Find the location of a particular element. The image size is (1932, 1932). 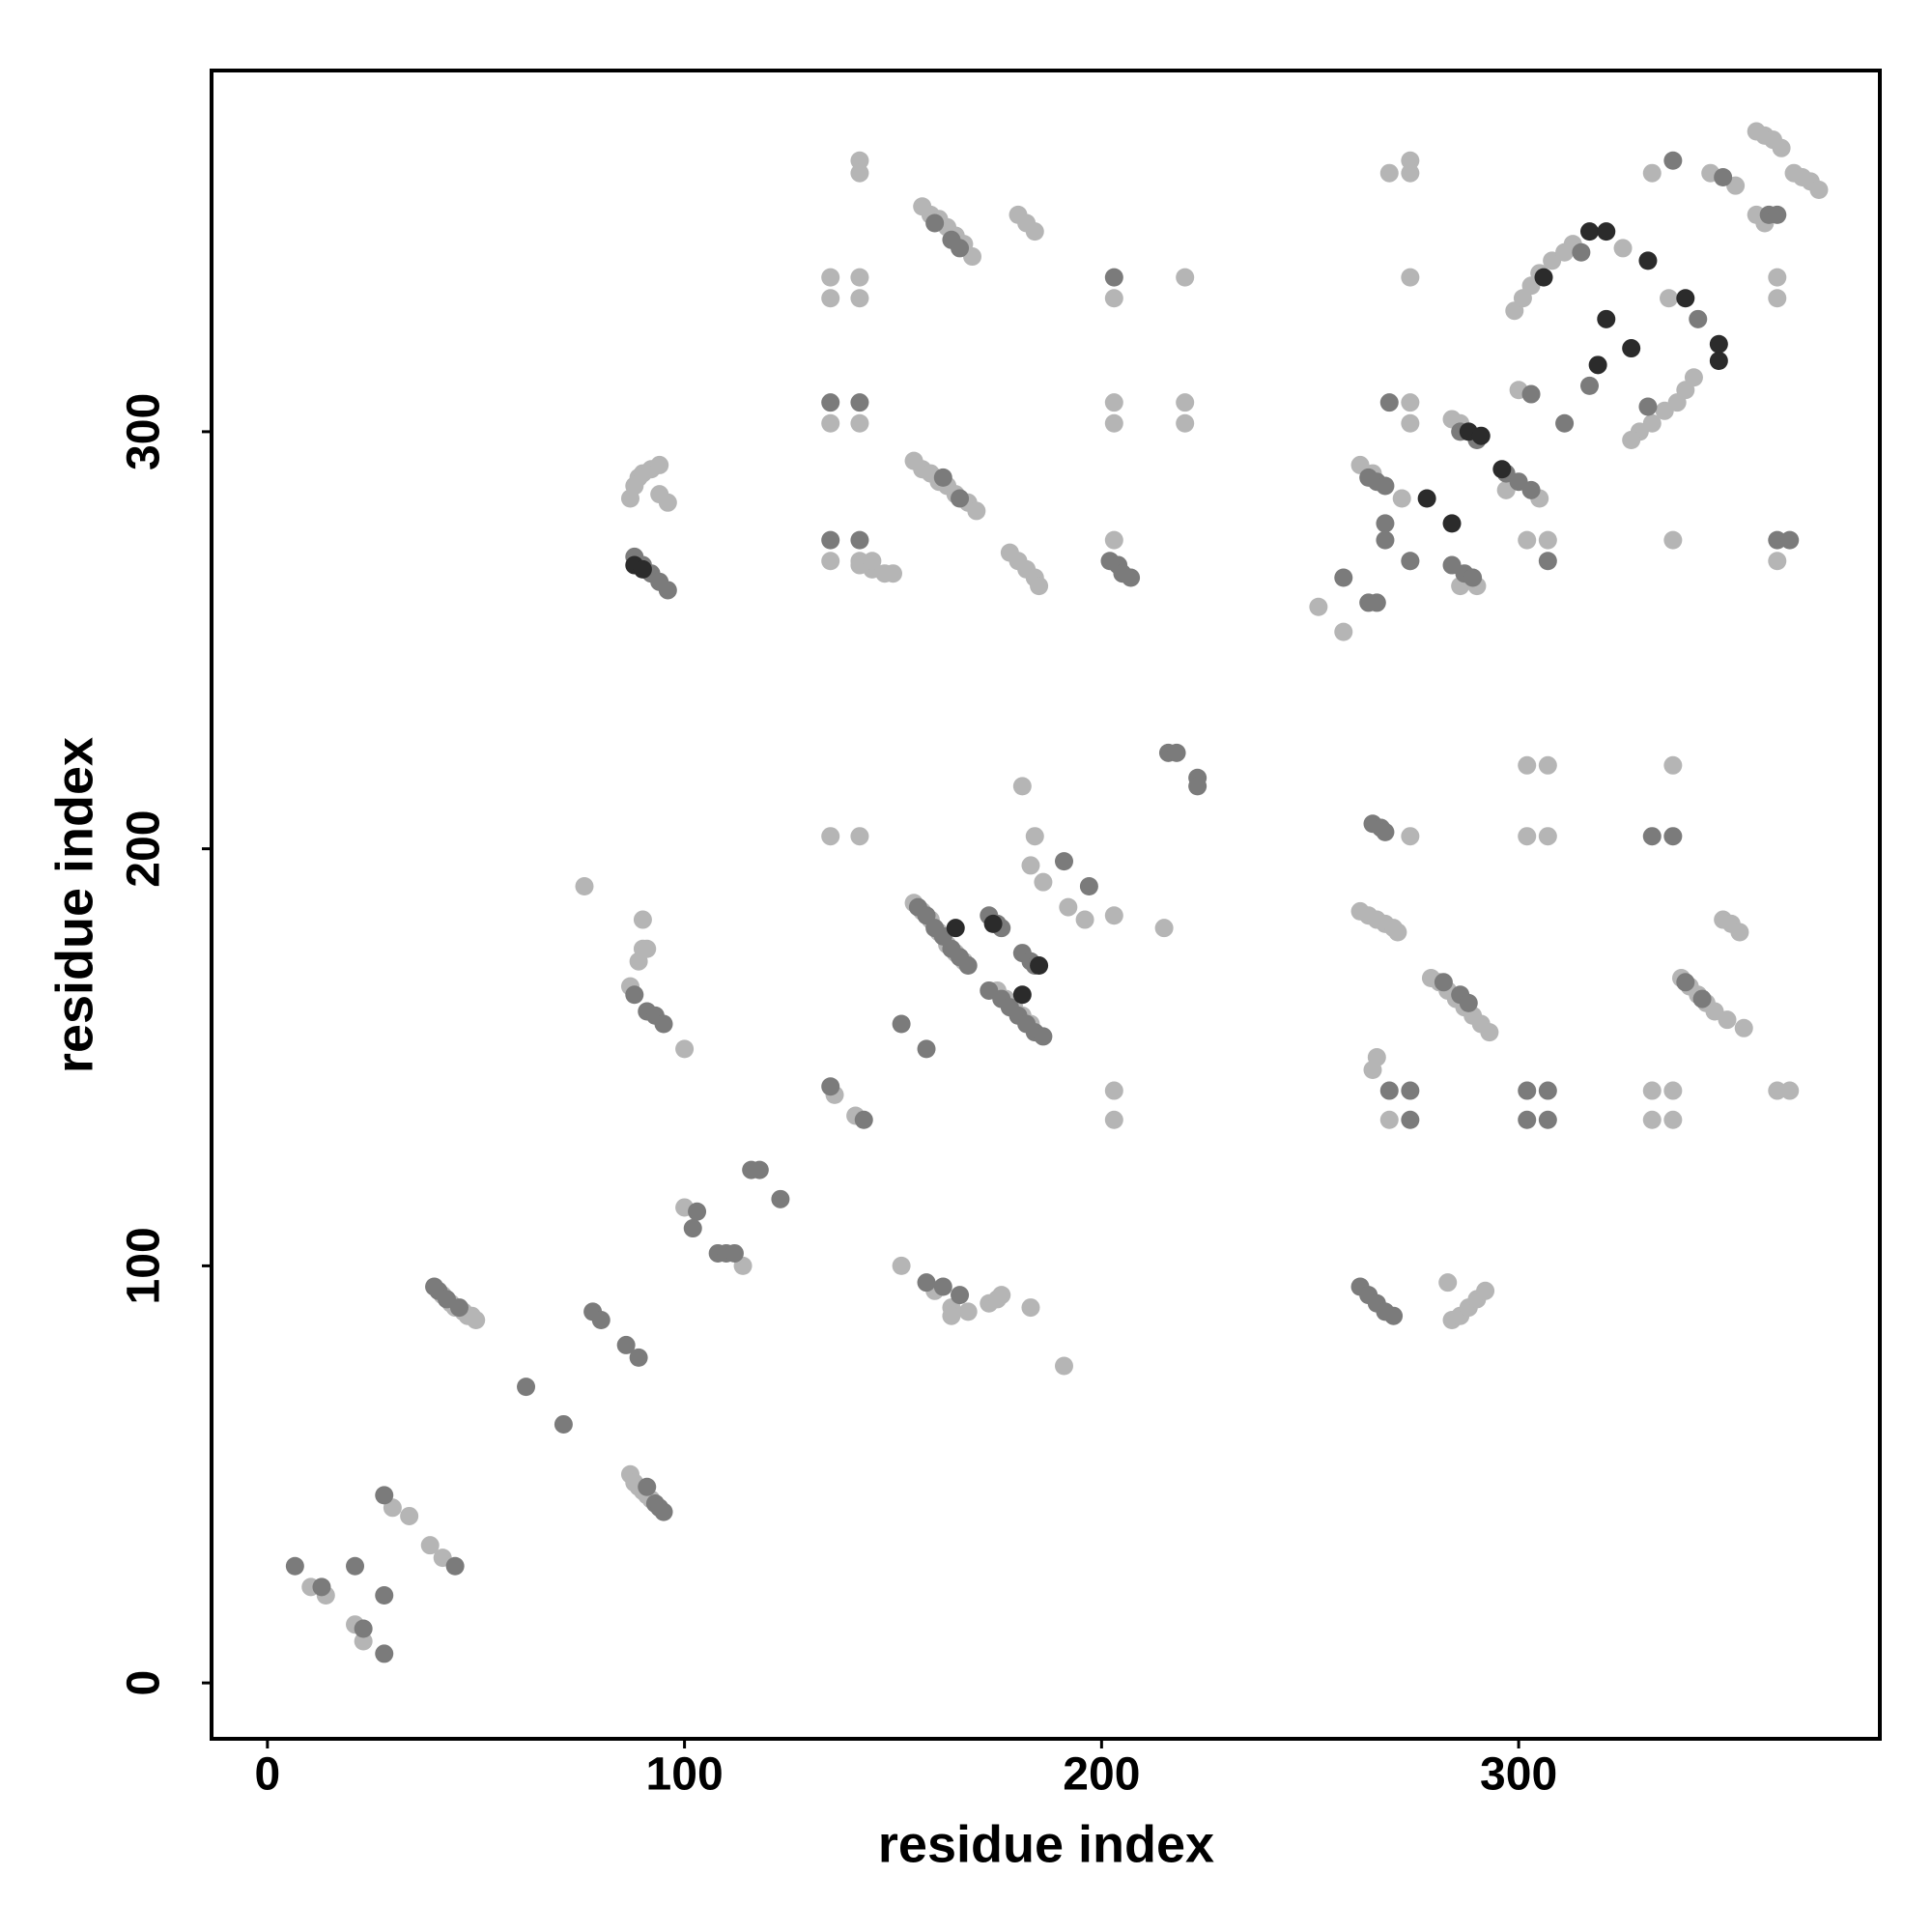

x-tick-label: 0 is located at coordinates (268, 1775).